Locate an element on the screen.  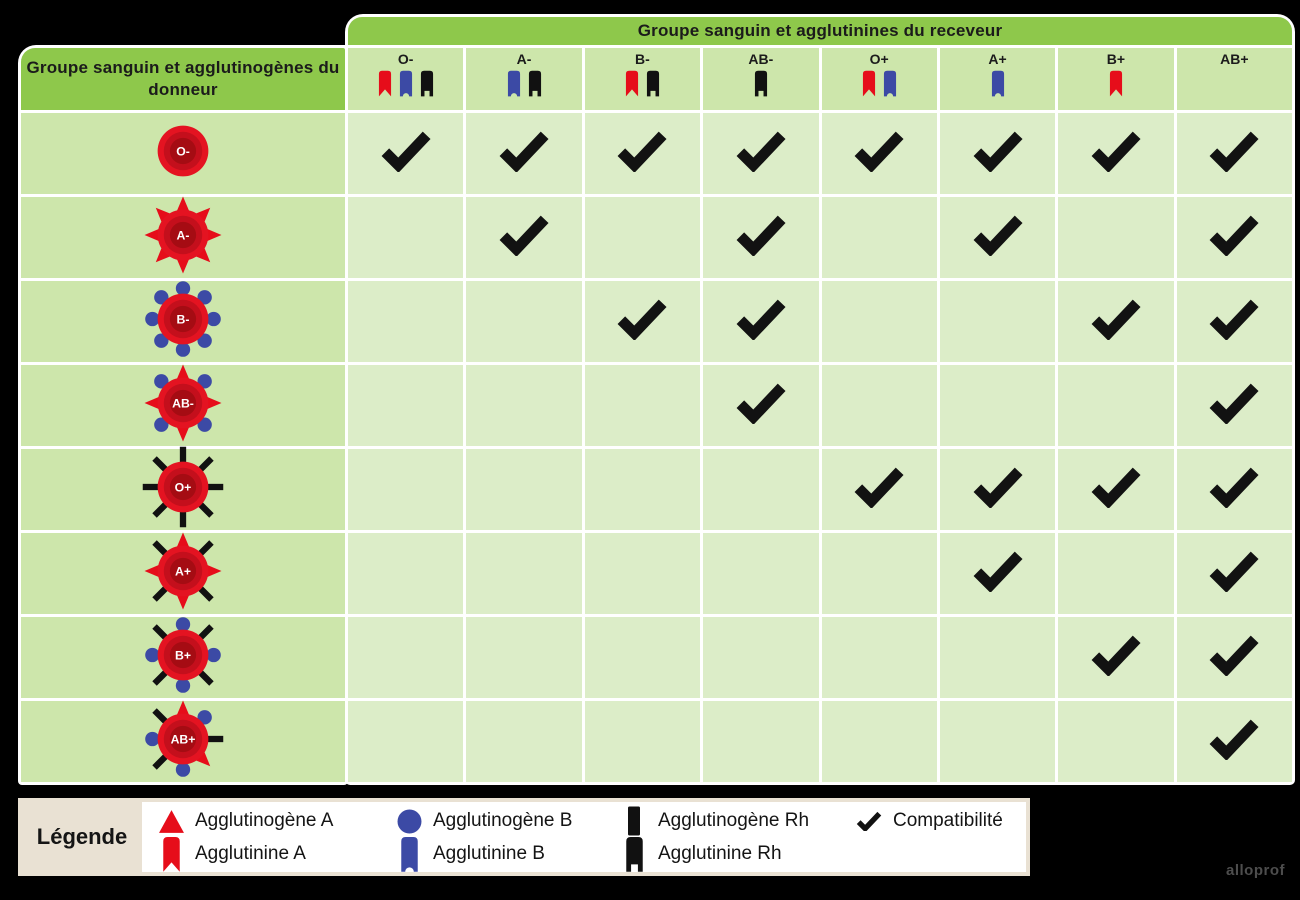
compatibility-cell-AB+-to-B+ is located at coordinates (1116, 741).